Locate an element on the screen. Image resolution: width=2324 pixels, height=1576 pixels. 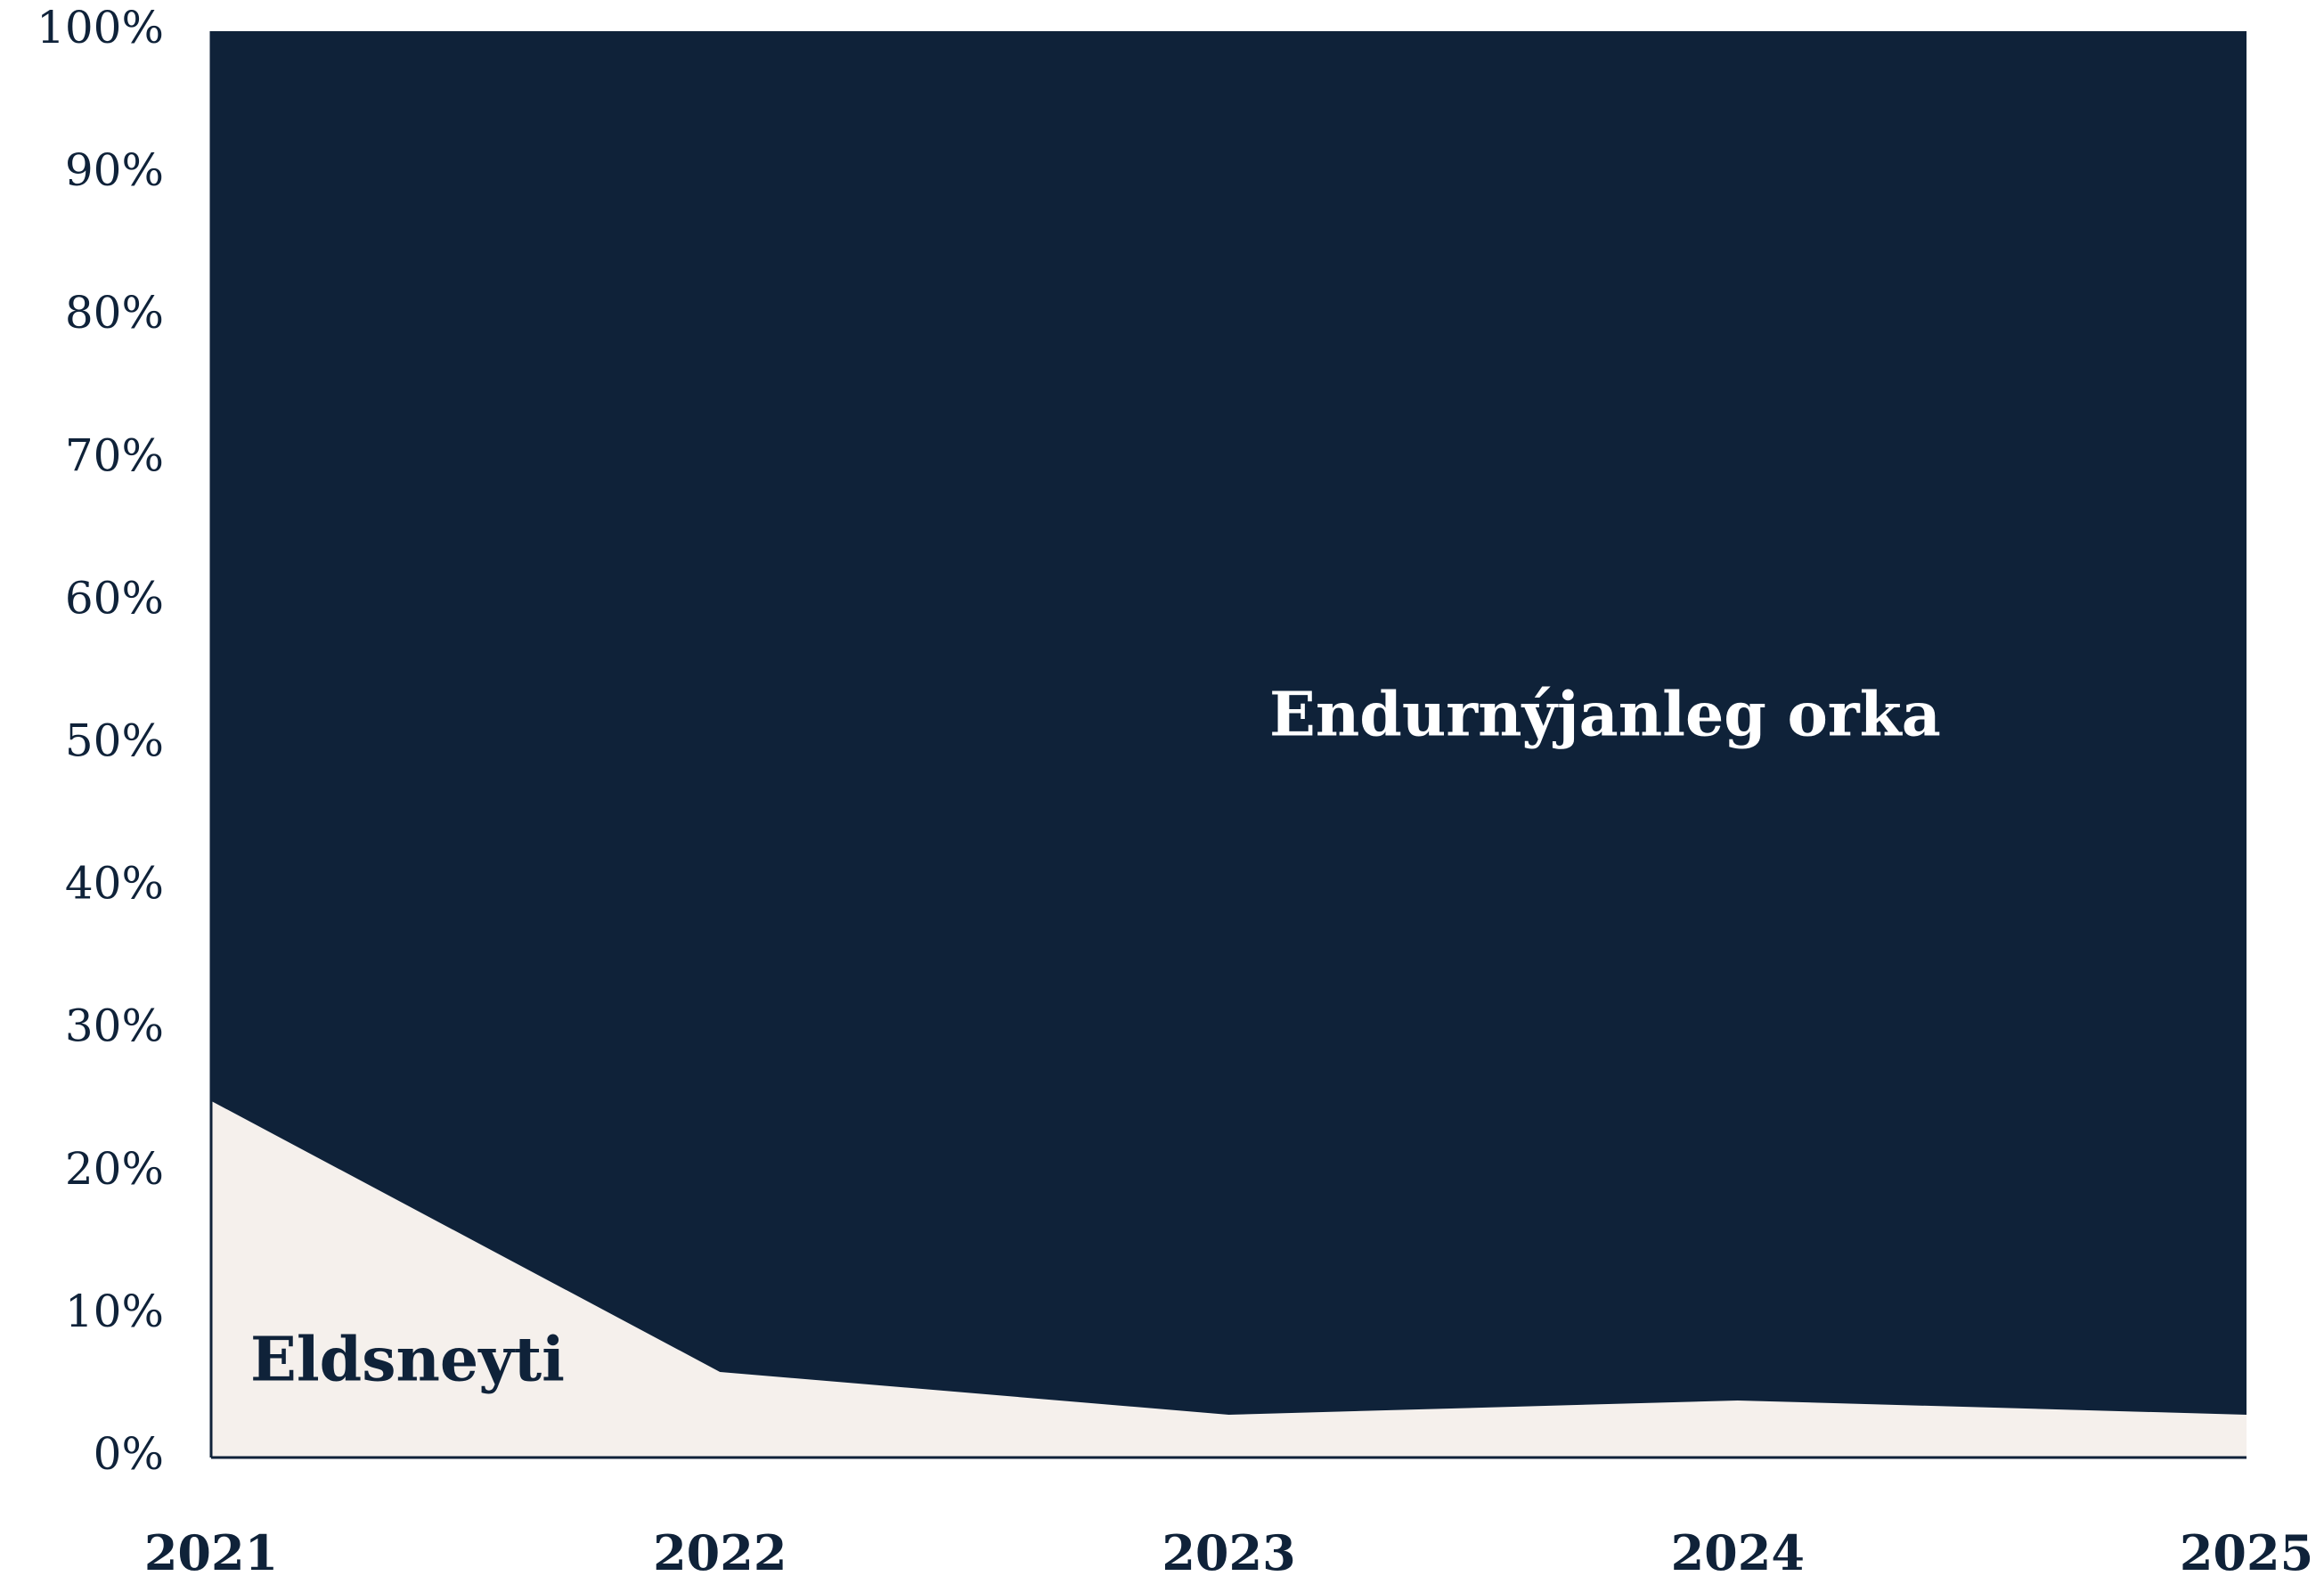
y-tick-label: 80% is located at coordinates (114, 313).